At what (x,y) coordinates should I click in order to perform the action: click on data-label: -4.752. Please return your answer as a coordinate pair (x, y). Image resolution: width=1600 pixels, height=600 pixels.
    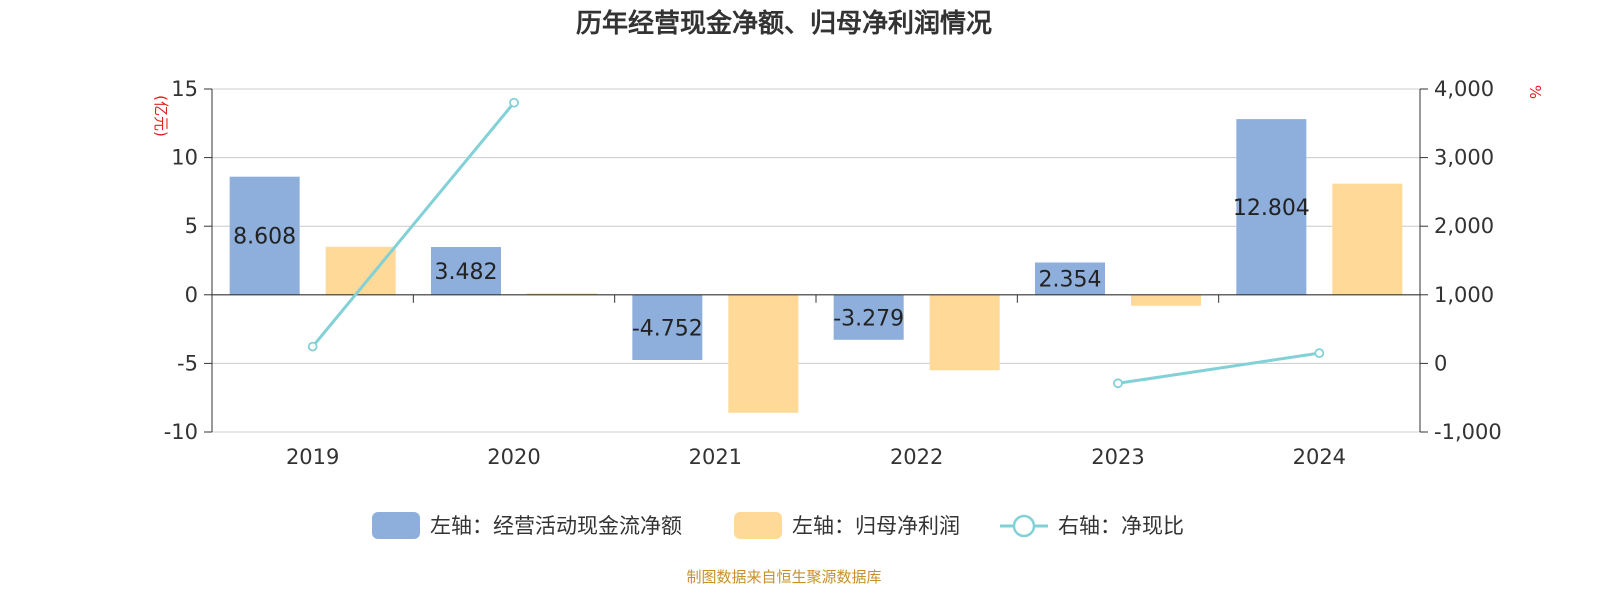
    Looking at the image, I should click on (667, 328).